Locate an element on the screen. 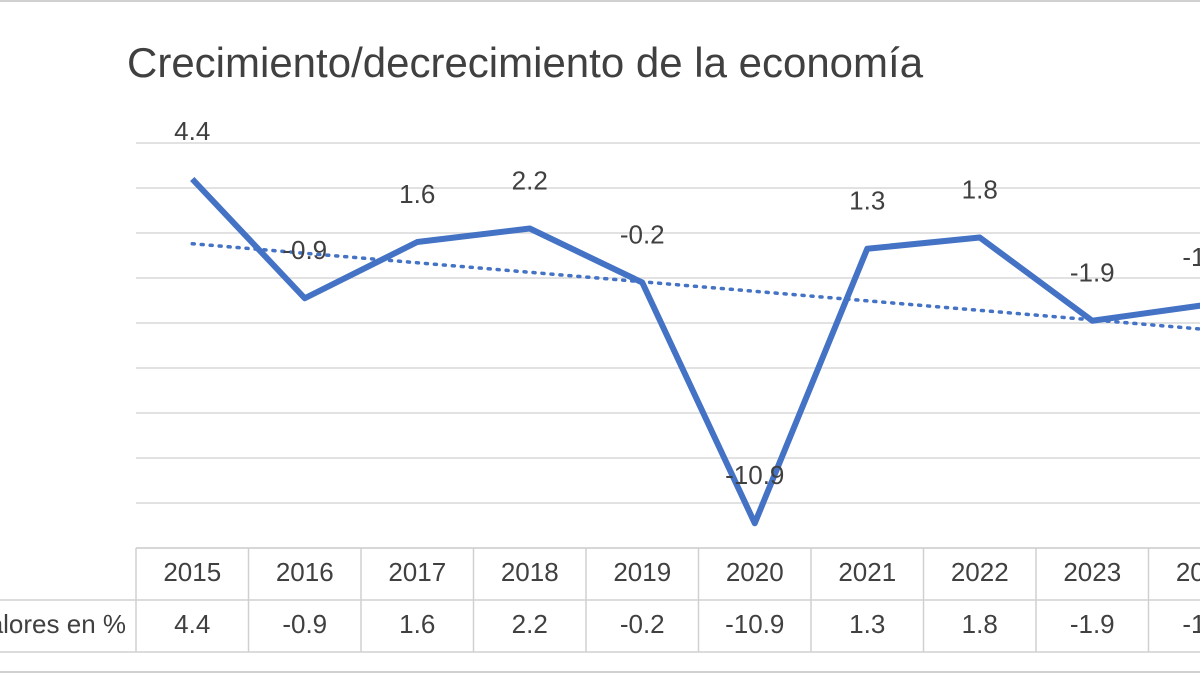 This screenshot has height=675, width=1200. data-label: -1.9 is located at coordinates (1092, 273).